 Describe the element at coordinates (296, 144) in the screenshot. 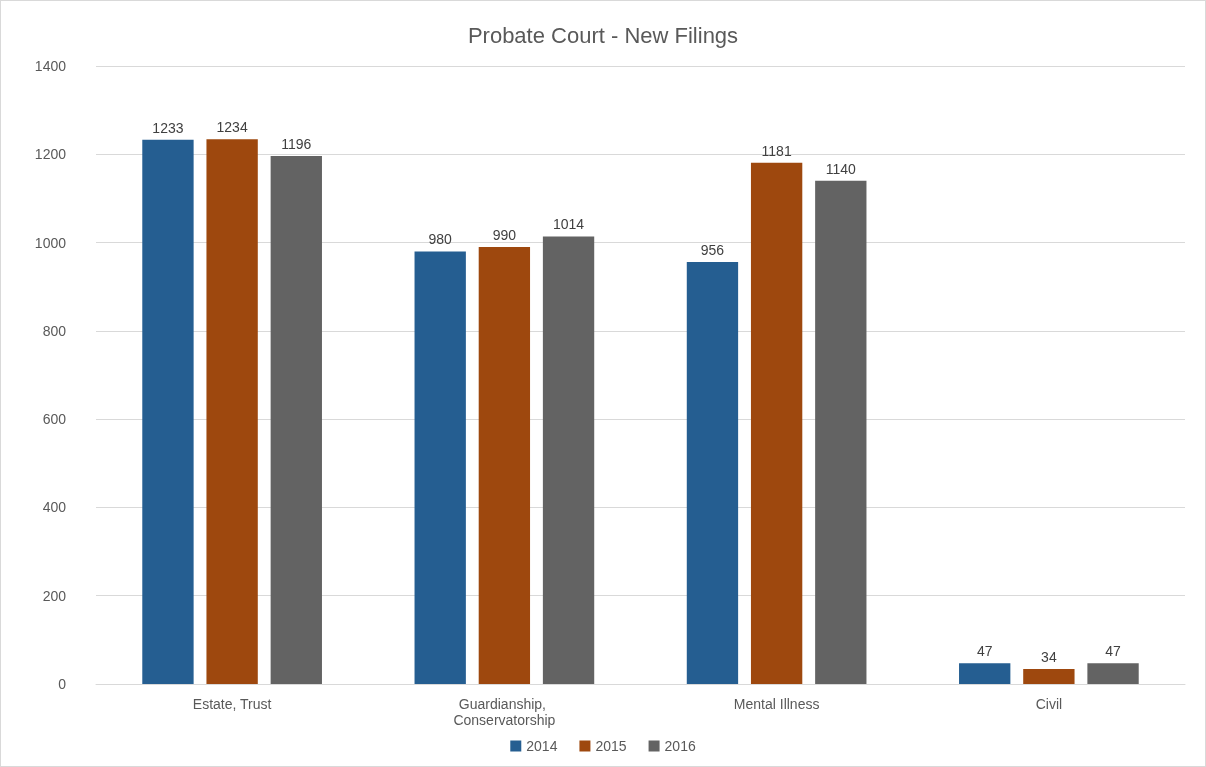

I see `data-label: 1196` at that location.